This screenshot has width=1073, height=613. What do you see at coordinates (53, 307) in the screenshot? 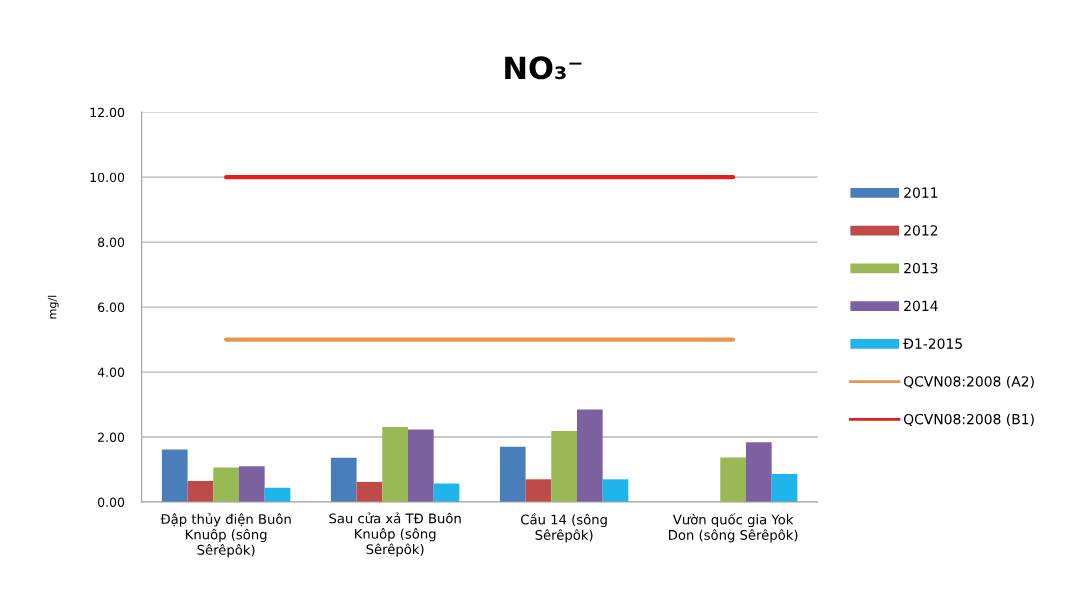
I see `y-axis-title: mg/l` at bounding box center [53, 307].